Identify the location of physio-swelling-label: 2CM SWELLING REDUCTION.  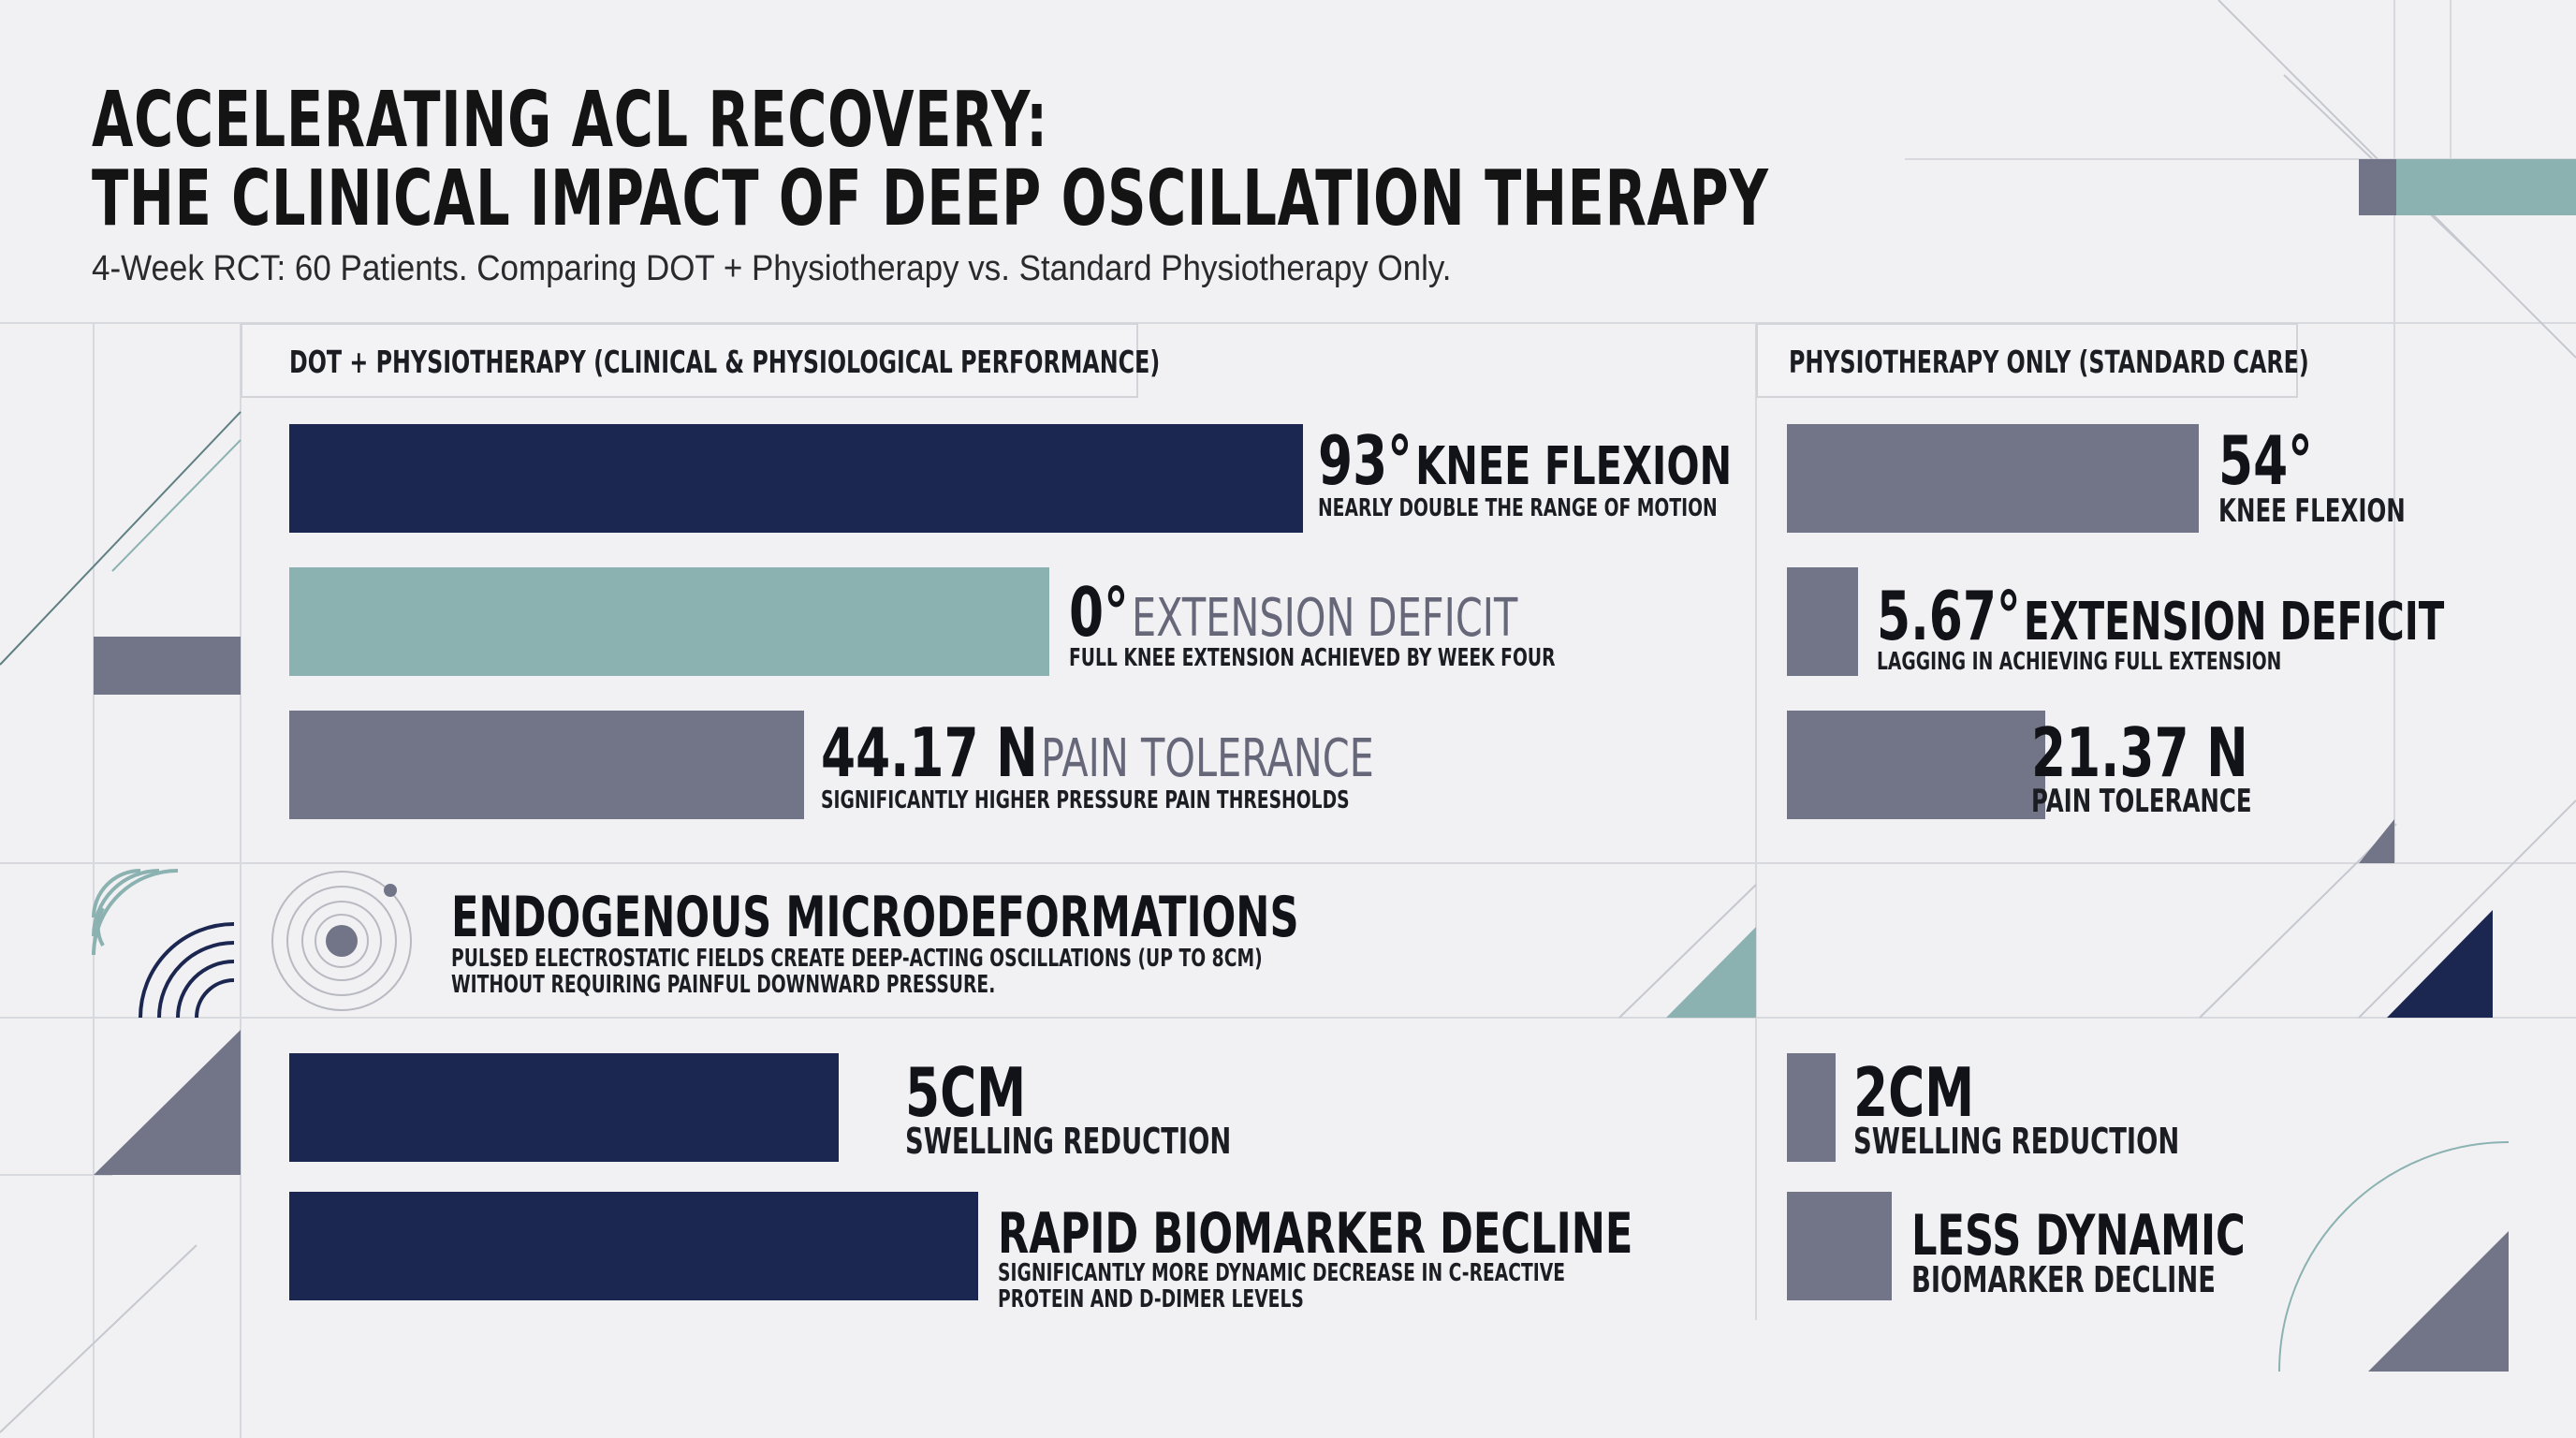
(2016, 1107).